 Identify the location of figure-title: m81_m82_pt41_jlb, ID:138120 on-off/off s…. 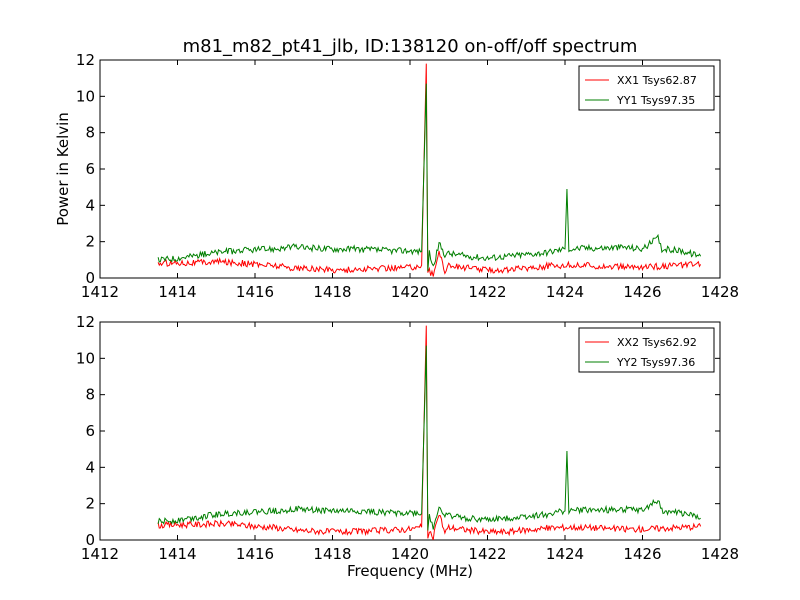
(410, 46).